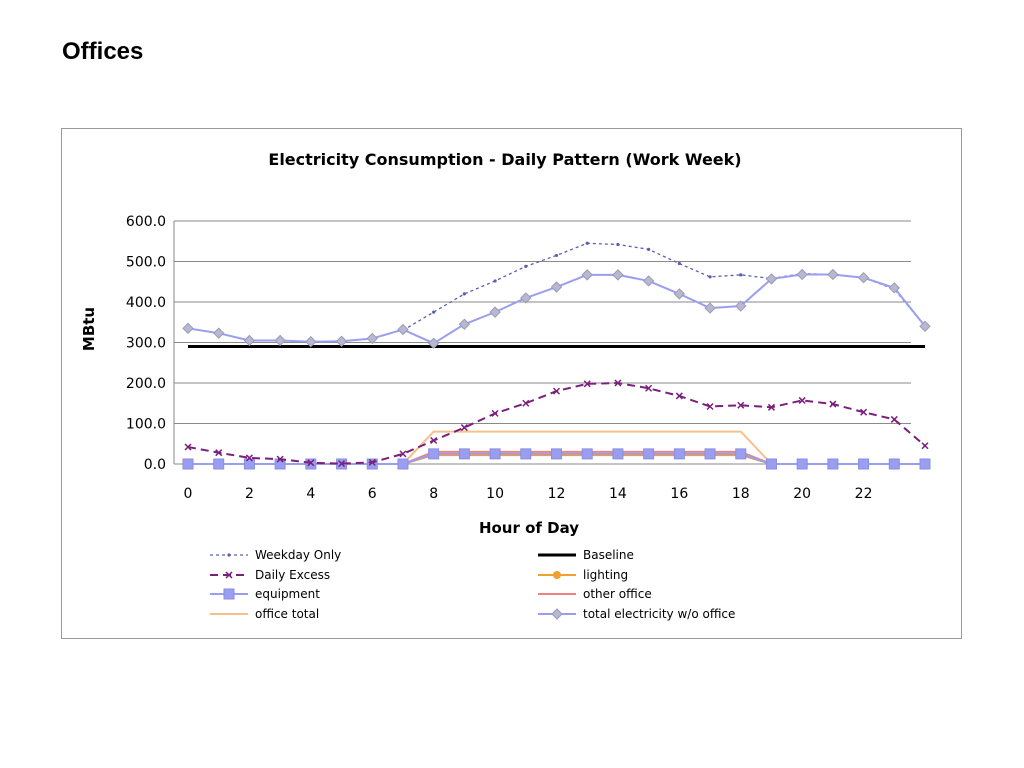 The image size is (1024, 768). I want to click on y-tick-label: 0.0, so click(155, 465).